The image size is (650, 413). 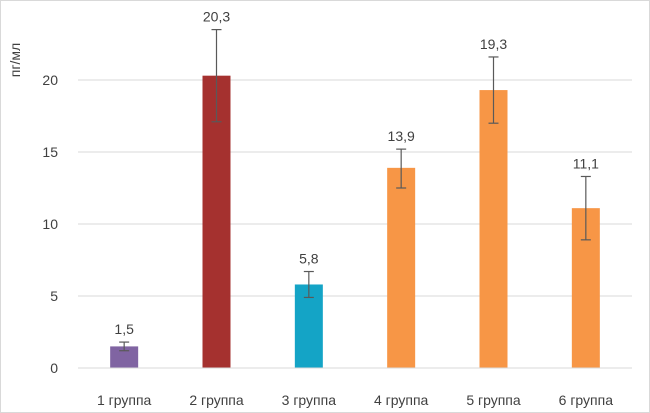 I want to click on x-tick-label-4: 4 группа, so click(x=401, y=400).